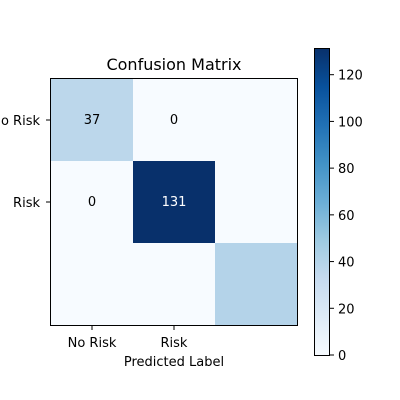 Image resolution: width=400 pixels, height=400 pixels. Describe the element at coordinates (26, 203) in the screenshot. I see `y-tick-label-1: Risk` at that location.